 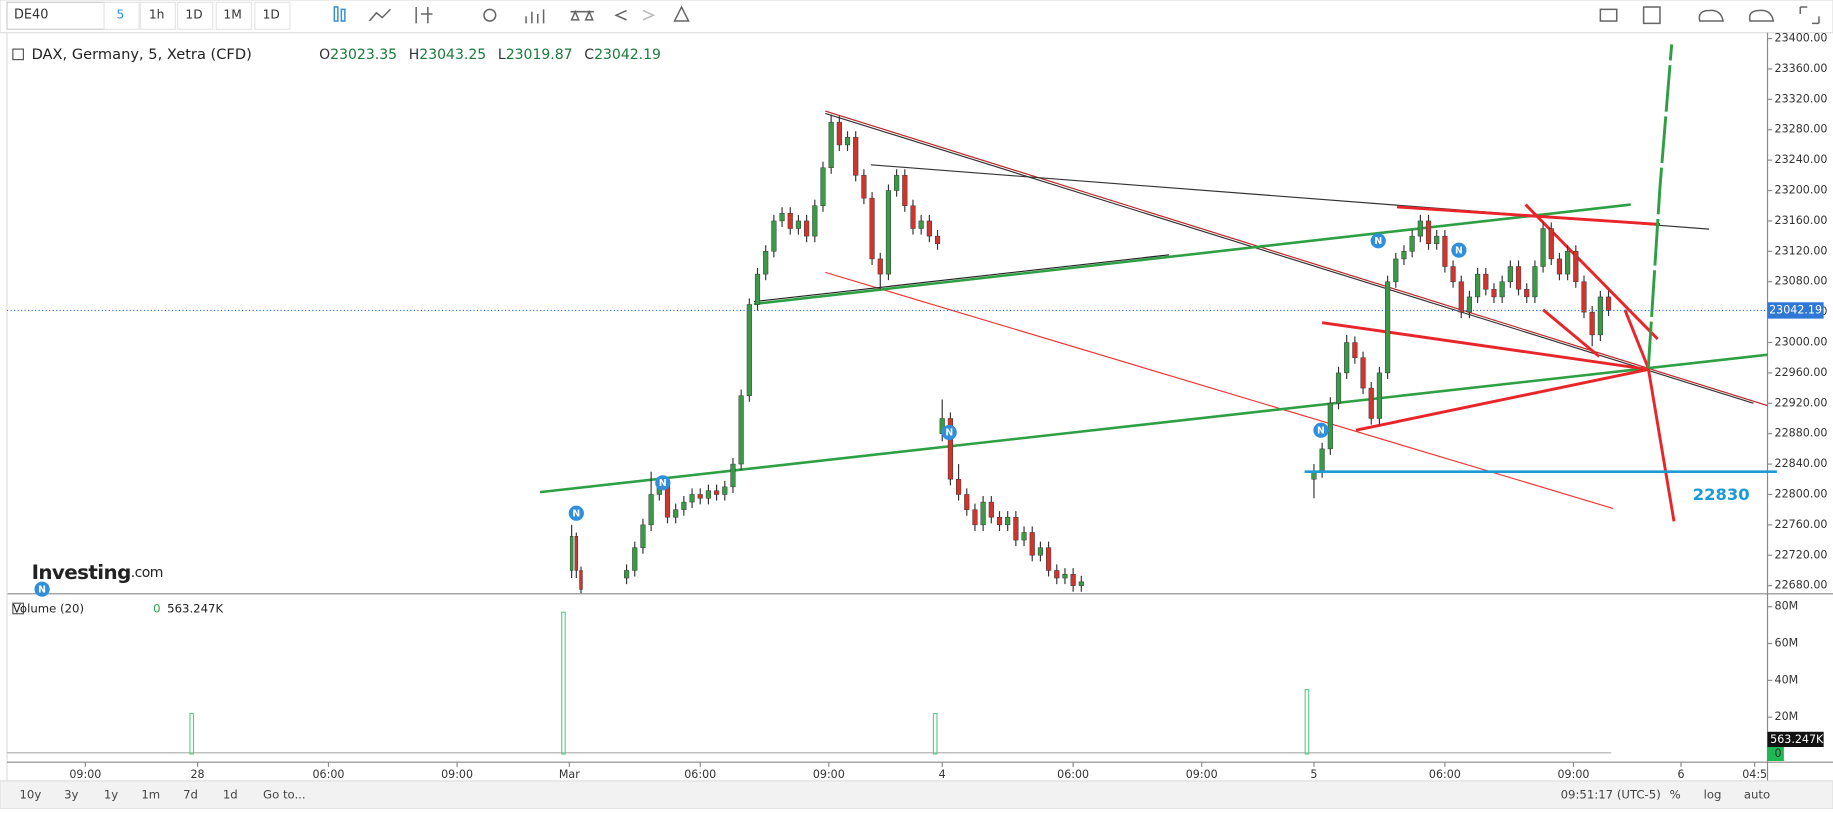 What do you see at coordinates (56, 15) in the screenshot?
I see `symbol-input` at bounding box center [56, 15].